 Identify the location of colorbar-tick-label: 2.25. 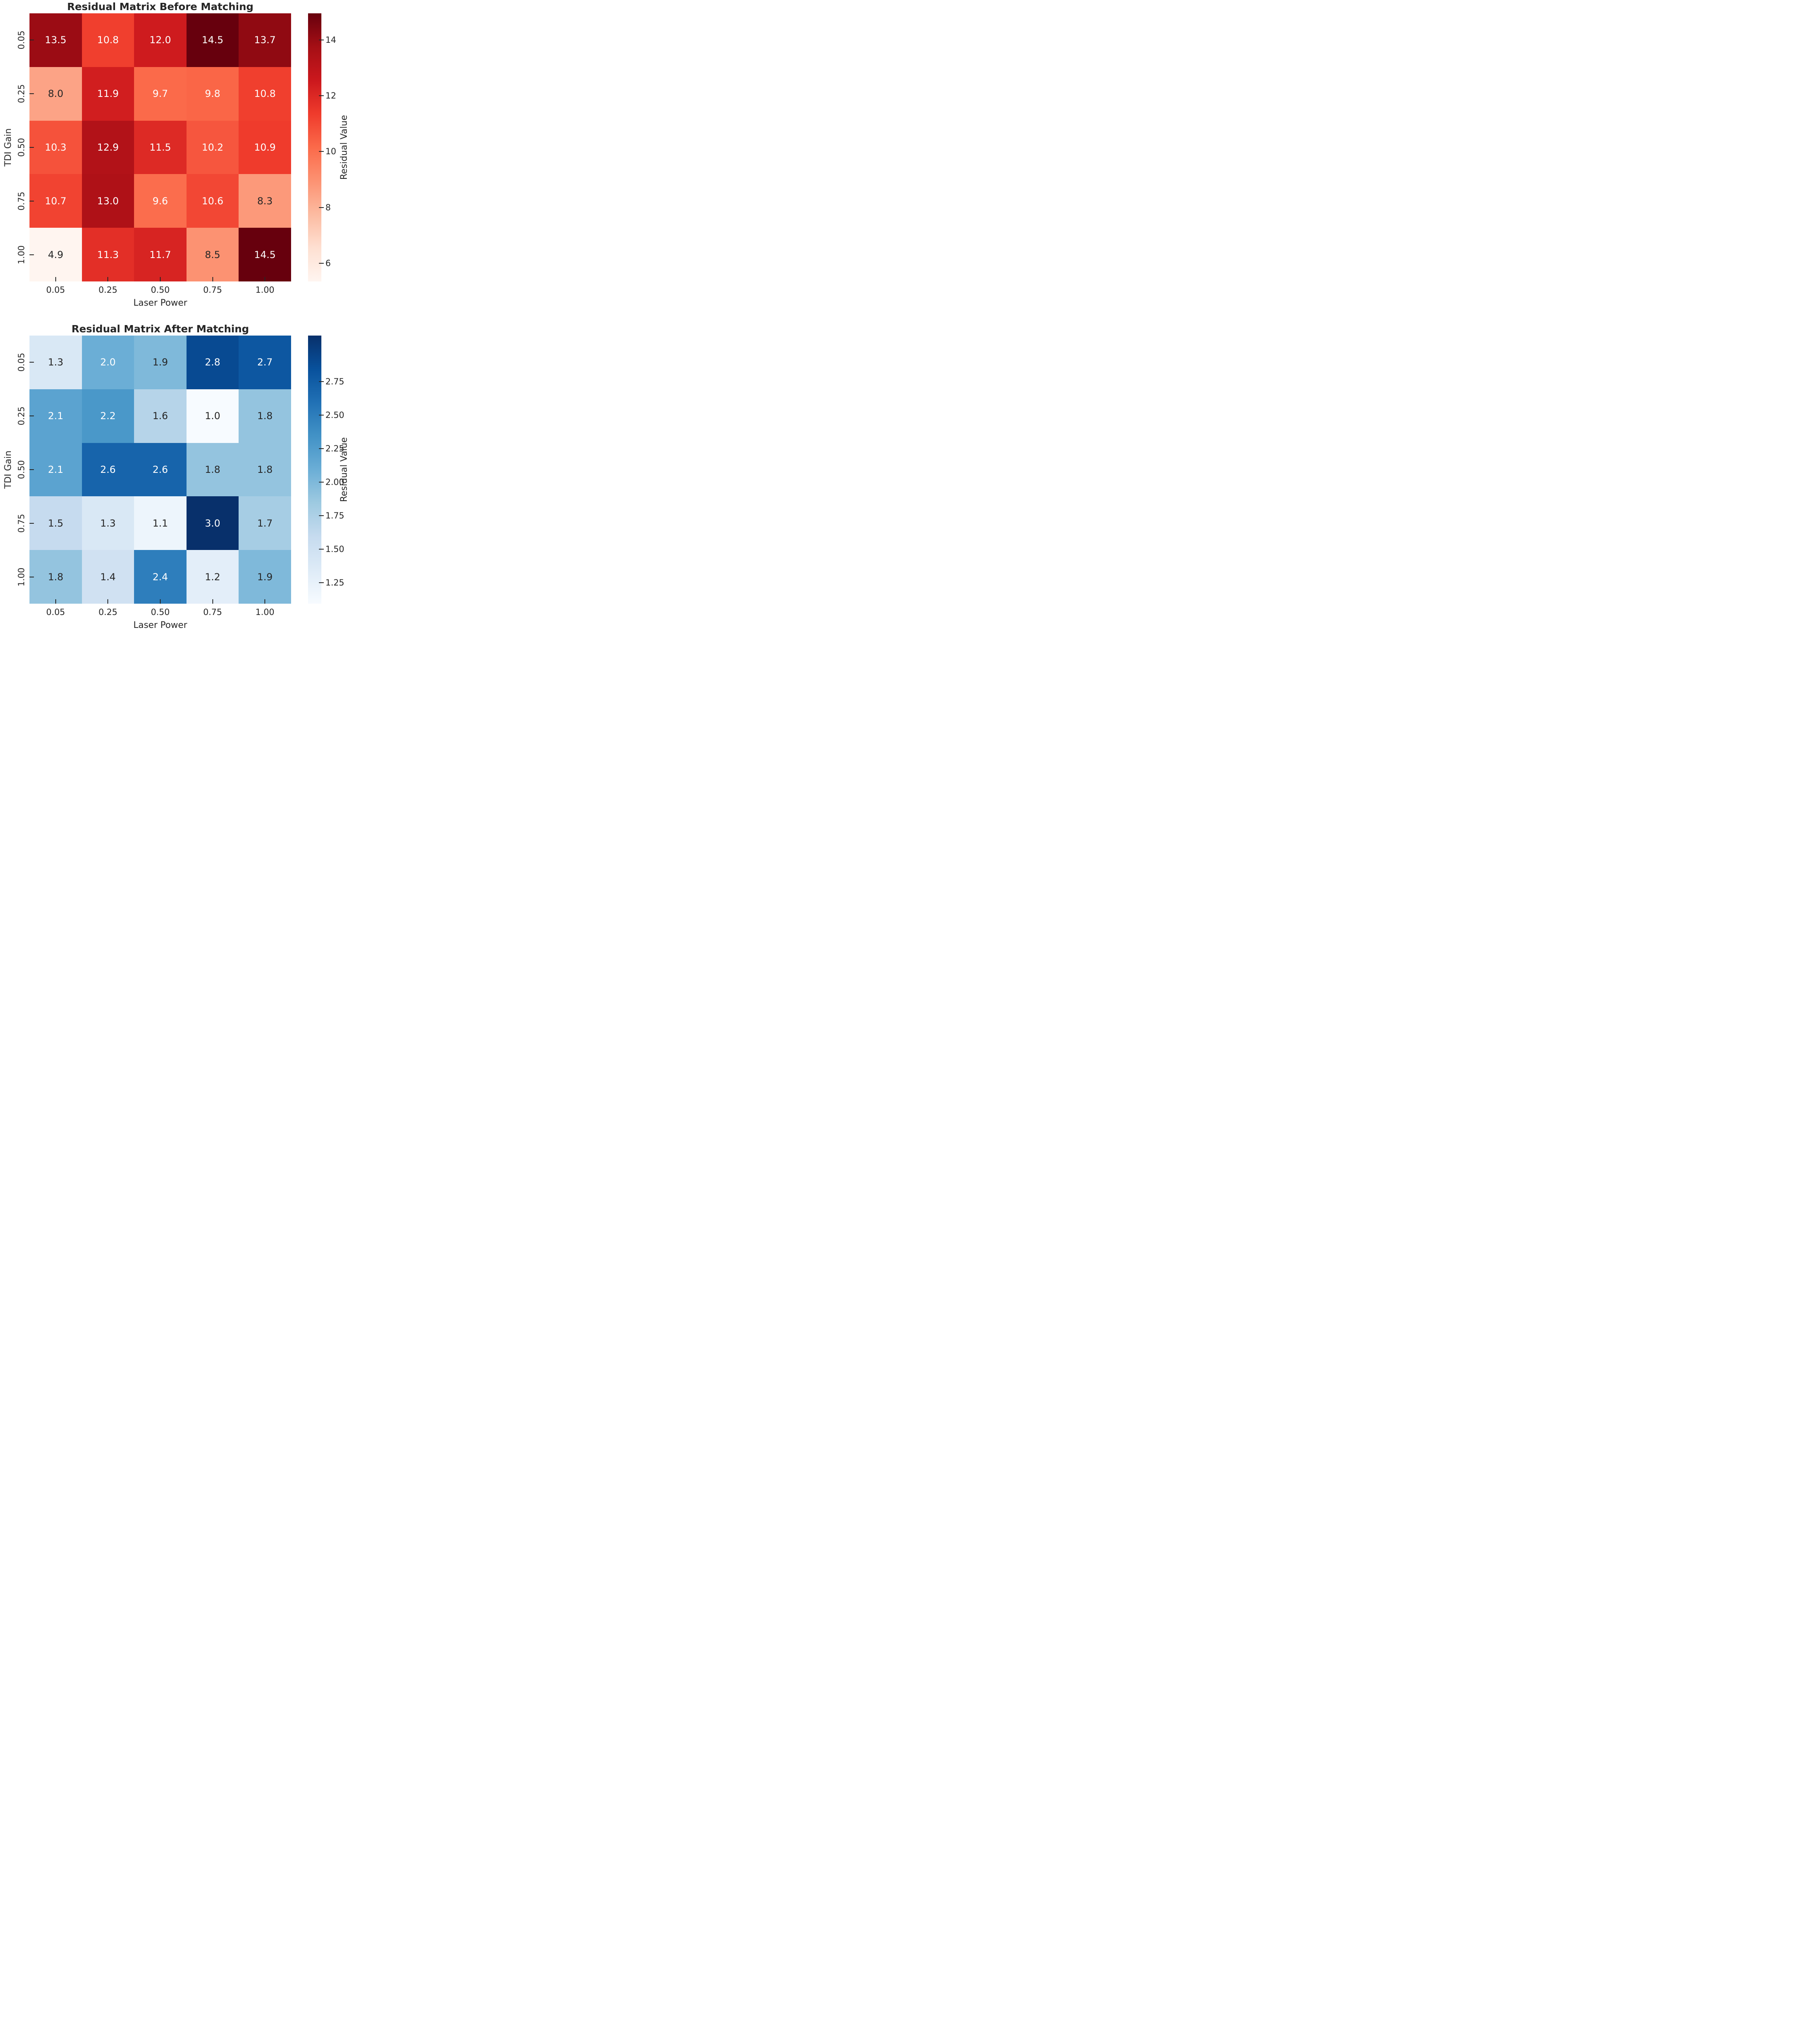
(334, 448).